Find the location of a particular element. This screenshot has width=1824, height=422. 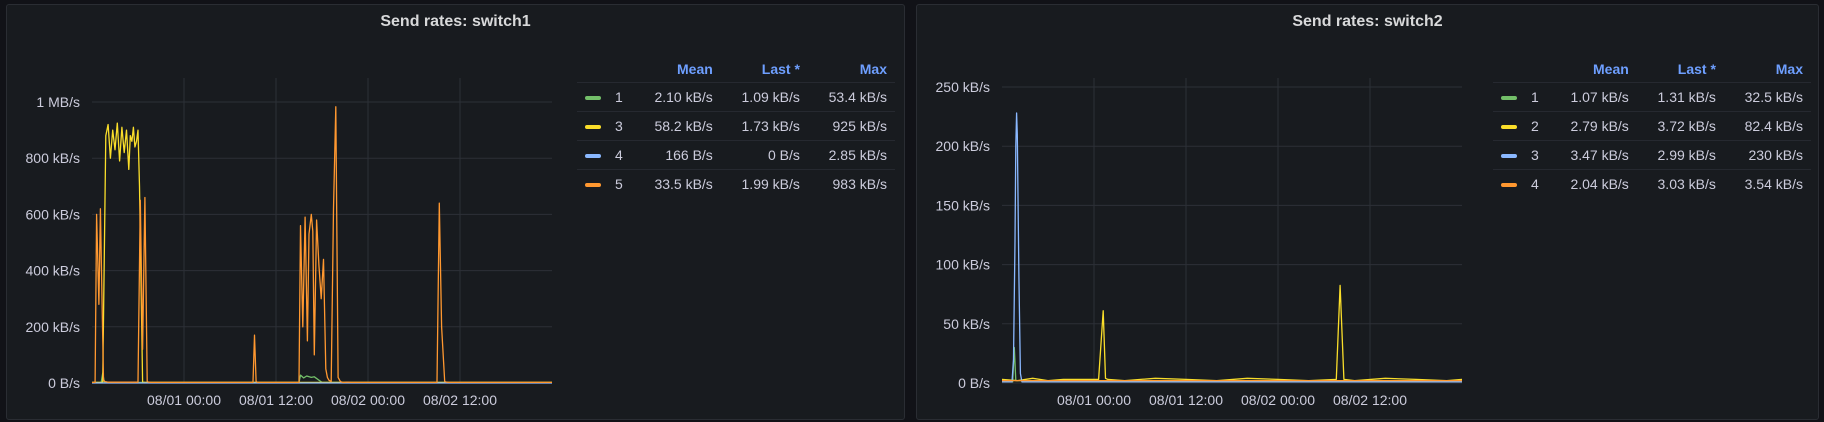

y-tick-label: 400 kB/s is located at coordinates (53, 271).